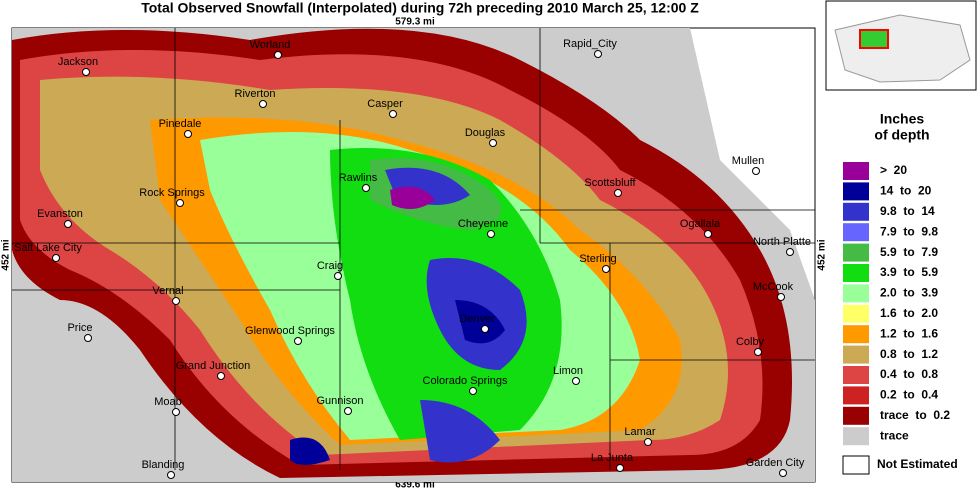 The width and height of the screenshot is (980, 490). Describe the element at coordinates (270, 45) in the screenshot. I see `city-label: Worland` at that location.